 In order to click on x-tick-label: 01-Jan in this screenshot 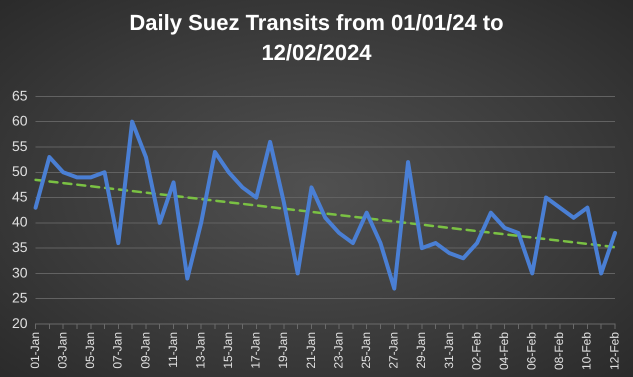, I will do `click(35, 350)`.